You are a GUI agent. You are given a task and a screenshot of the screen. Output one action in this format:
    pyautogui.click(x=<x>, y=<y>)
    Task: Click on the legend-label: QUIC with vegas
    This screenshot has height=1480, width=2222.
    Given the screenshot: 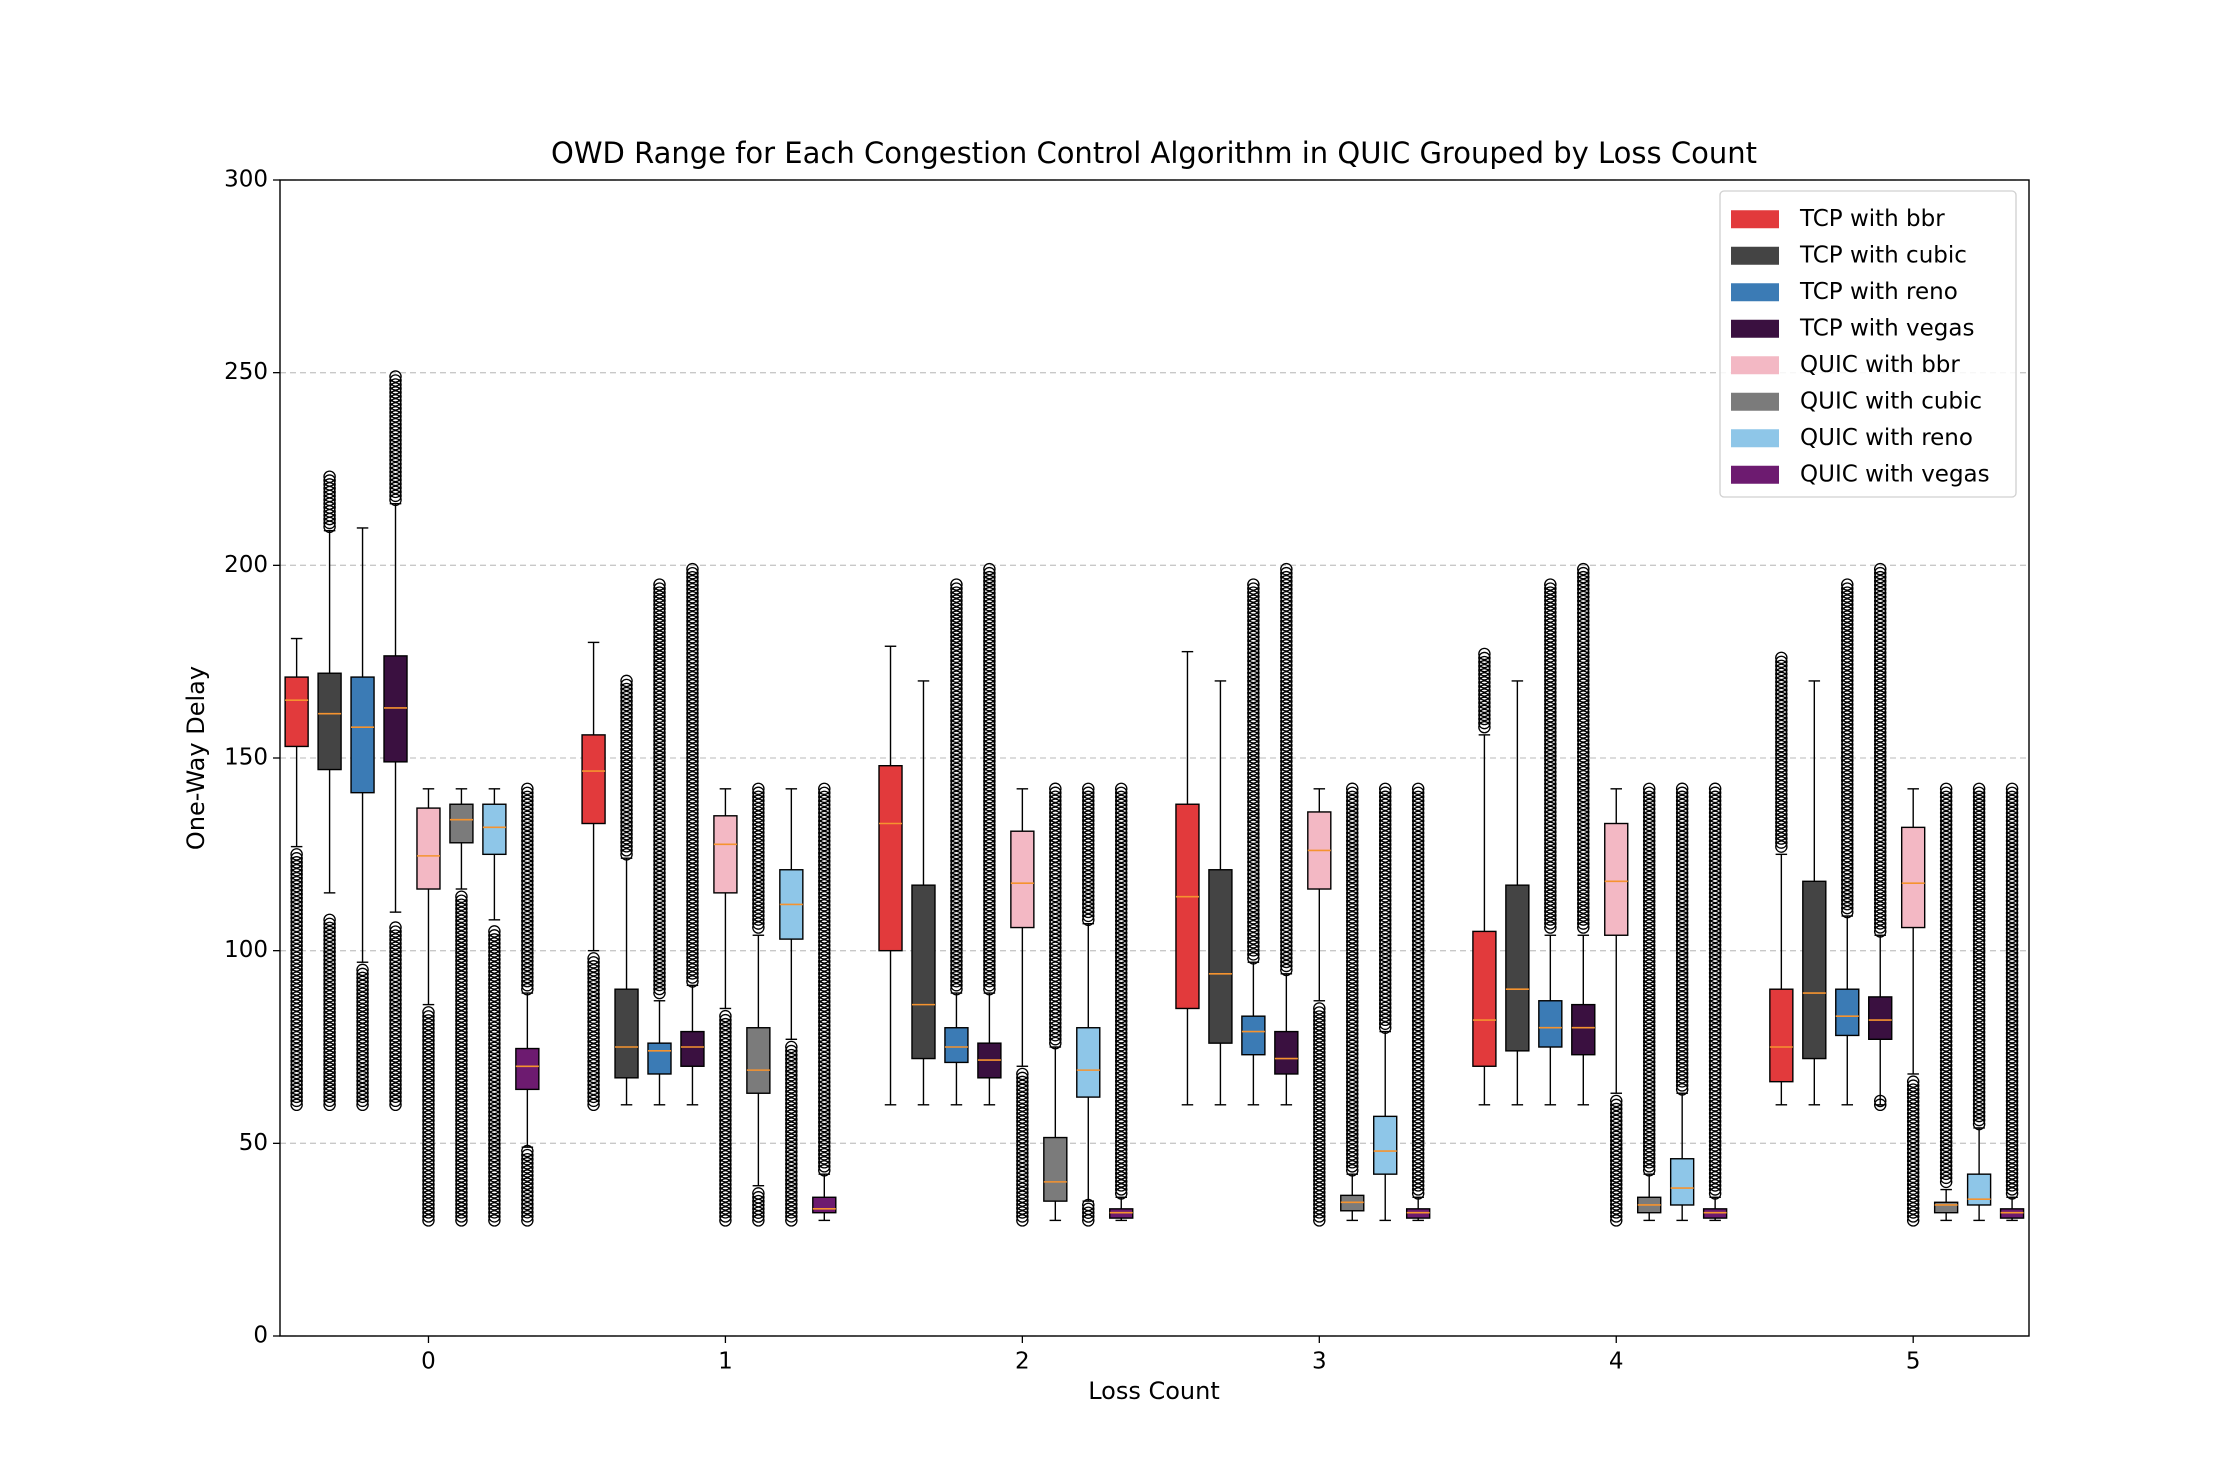 What is the action you would take?
    pyautogui.click(x=1895, y=474)
    